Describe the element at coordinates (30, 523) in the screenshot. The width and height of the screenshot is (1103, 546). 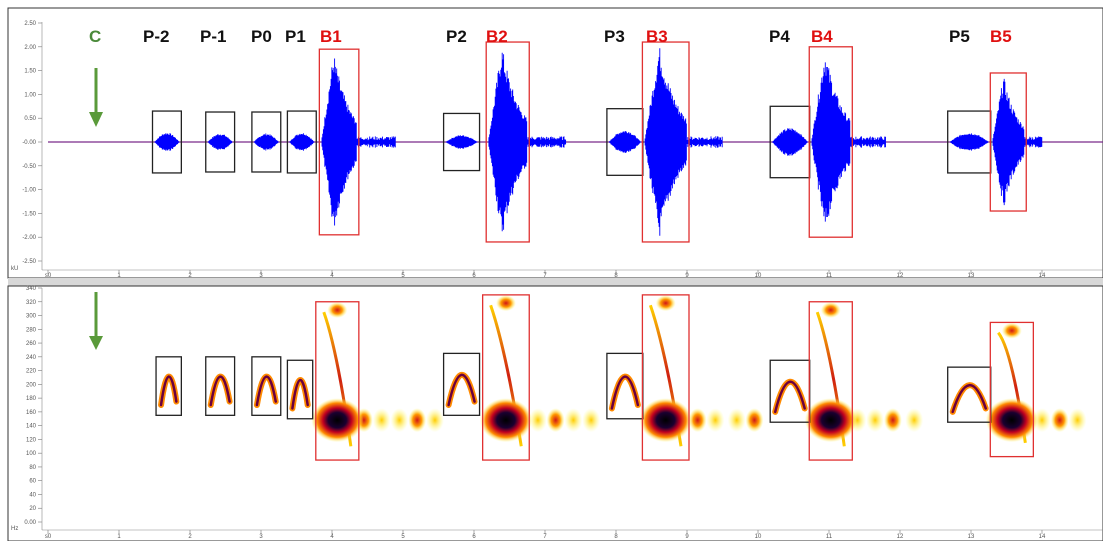
I see `y-tick-label: 0.00` at that location.